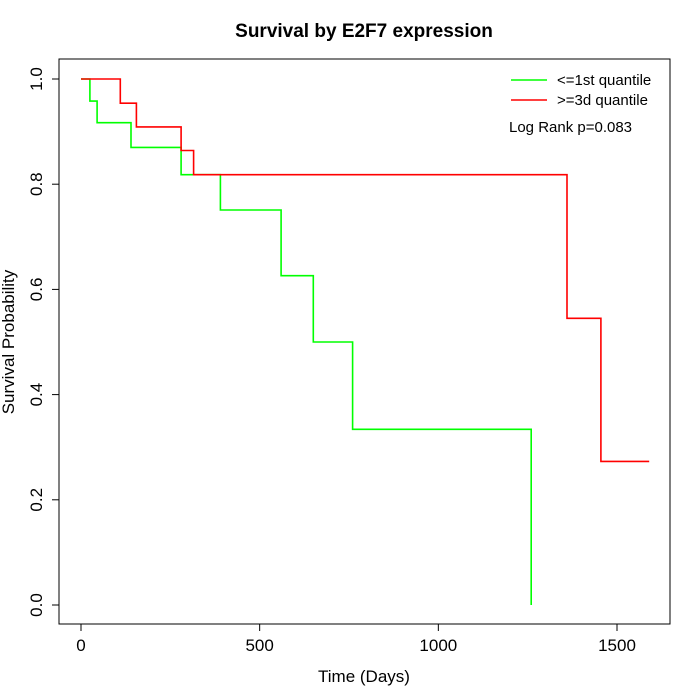  What do you see at coordinates (36, 395) in the screenshot?
I see `y-tick-label: 0.4` at bounding box center [36, 395].